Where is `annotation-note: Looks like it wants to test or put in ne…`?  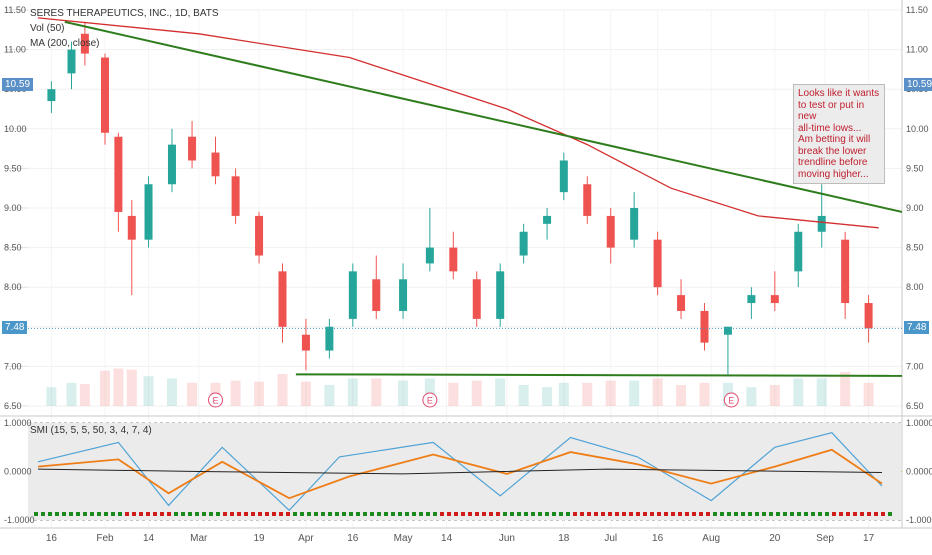 annotation-note: Looks like it wants to test or put in ne… is located at coordinates (839, 134).